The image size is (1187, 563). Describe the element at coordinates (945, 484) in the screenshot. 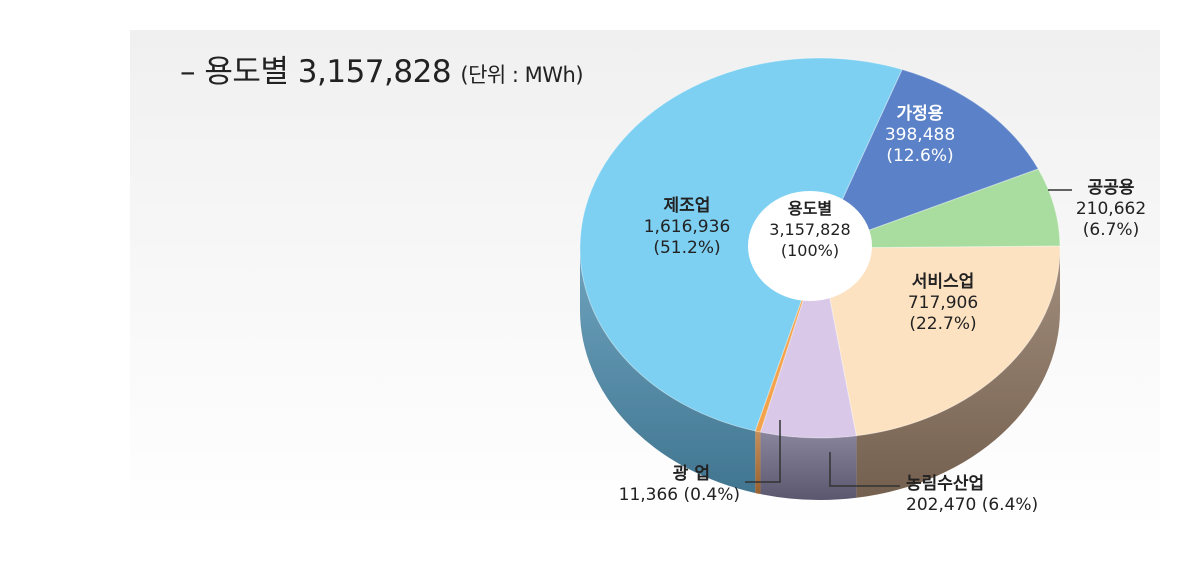

I see `slice-label-name: 농림수산업` at that location.